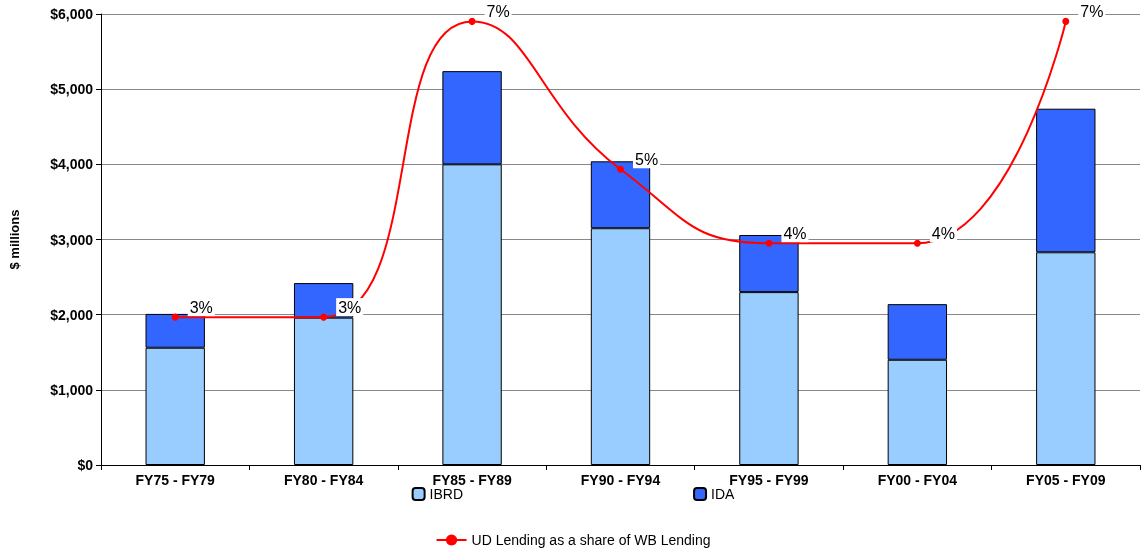  What do you see at coordinates (620, 480) in the screenshot?
I see `x-tick-label: FY90 - FY94` at bounding box center [620, 480].